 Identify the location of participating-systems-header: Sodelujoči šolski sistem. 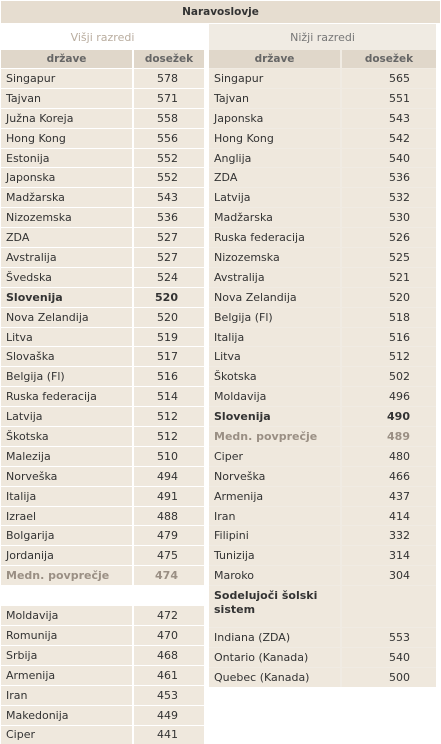
(322, 606).